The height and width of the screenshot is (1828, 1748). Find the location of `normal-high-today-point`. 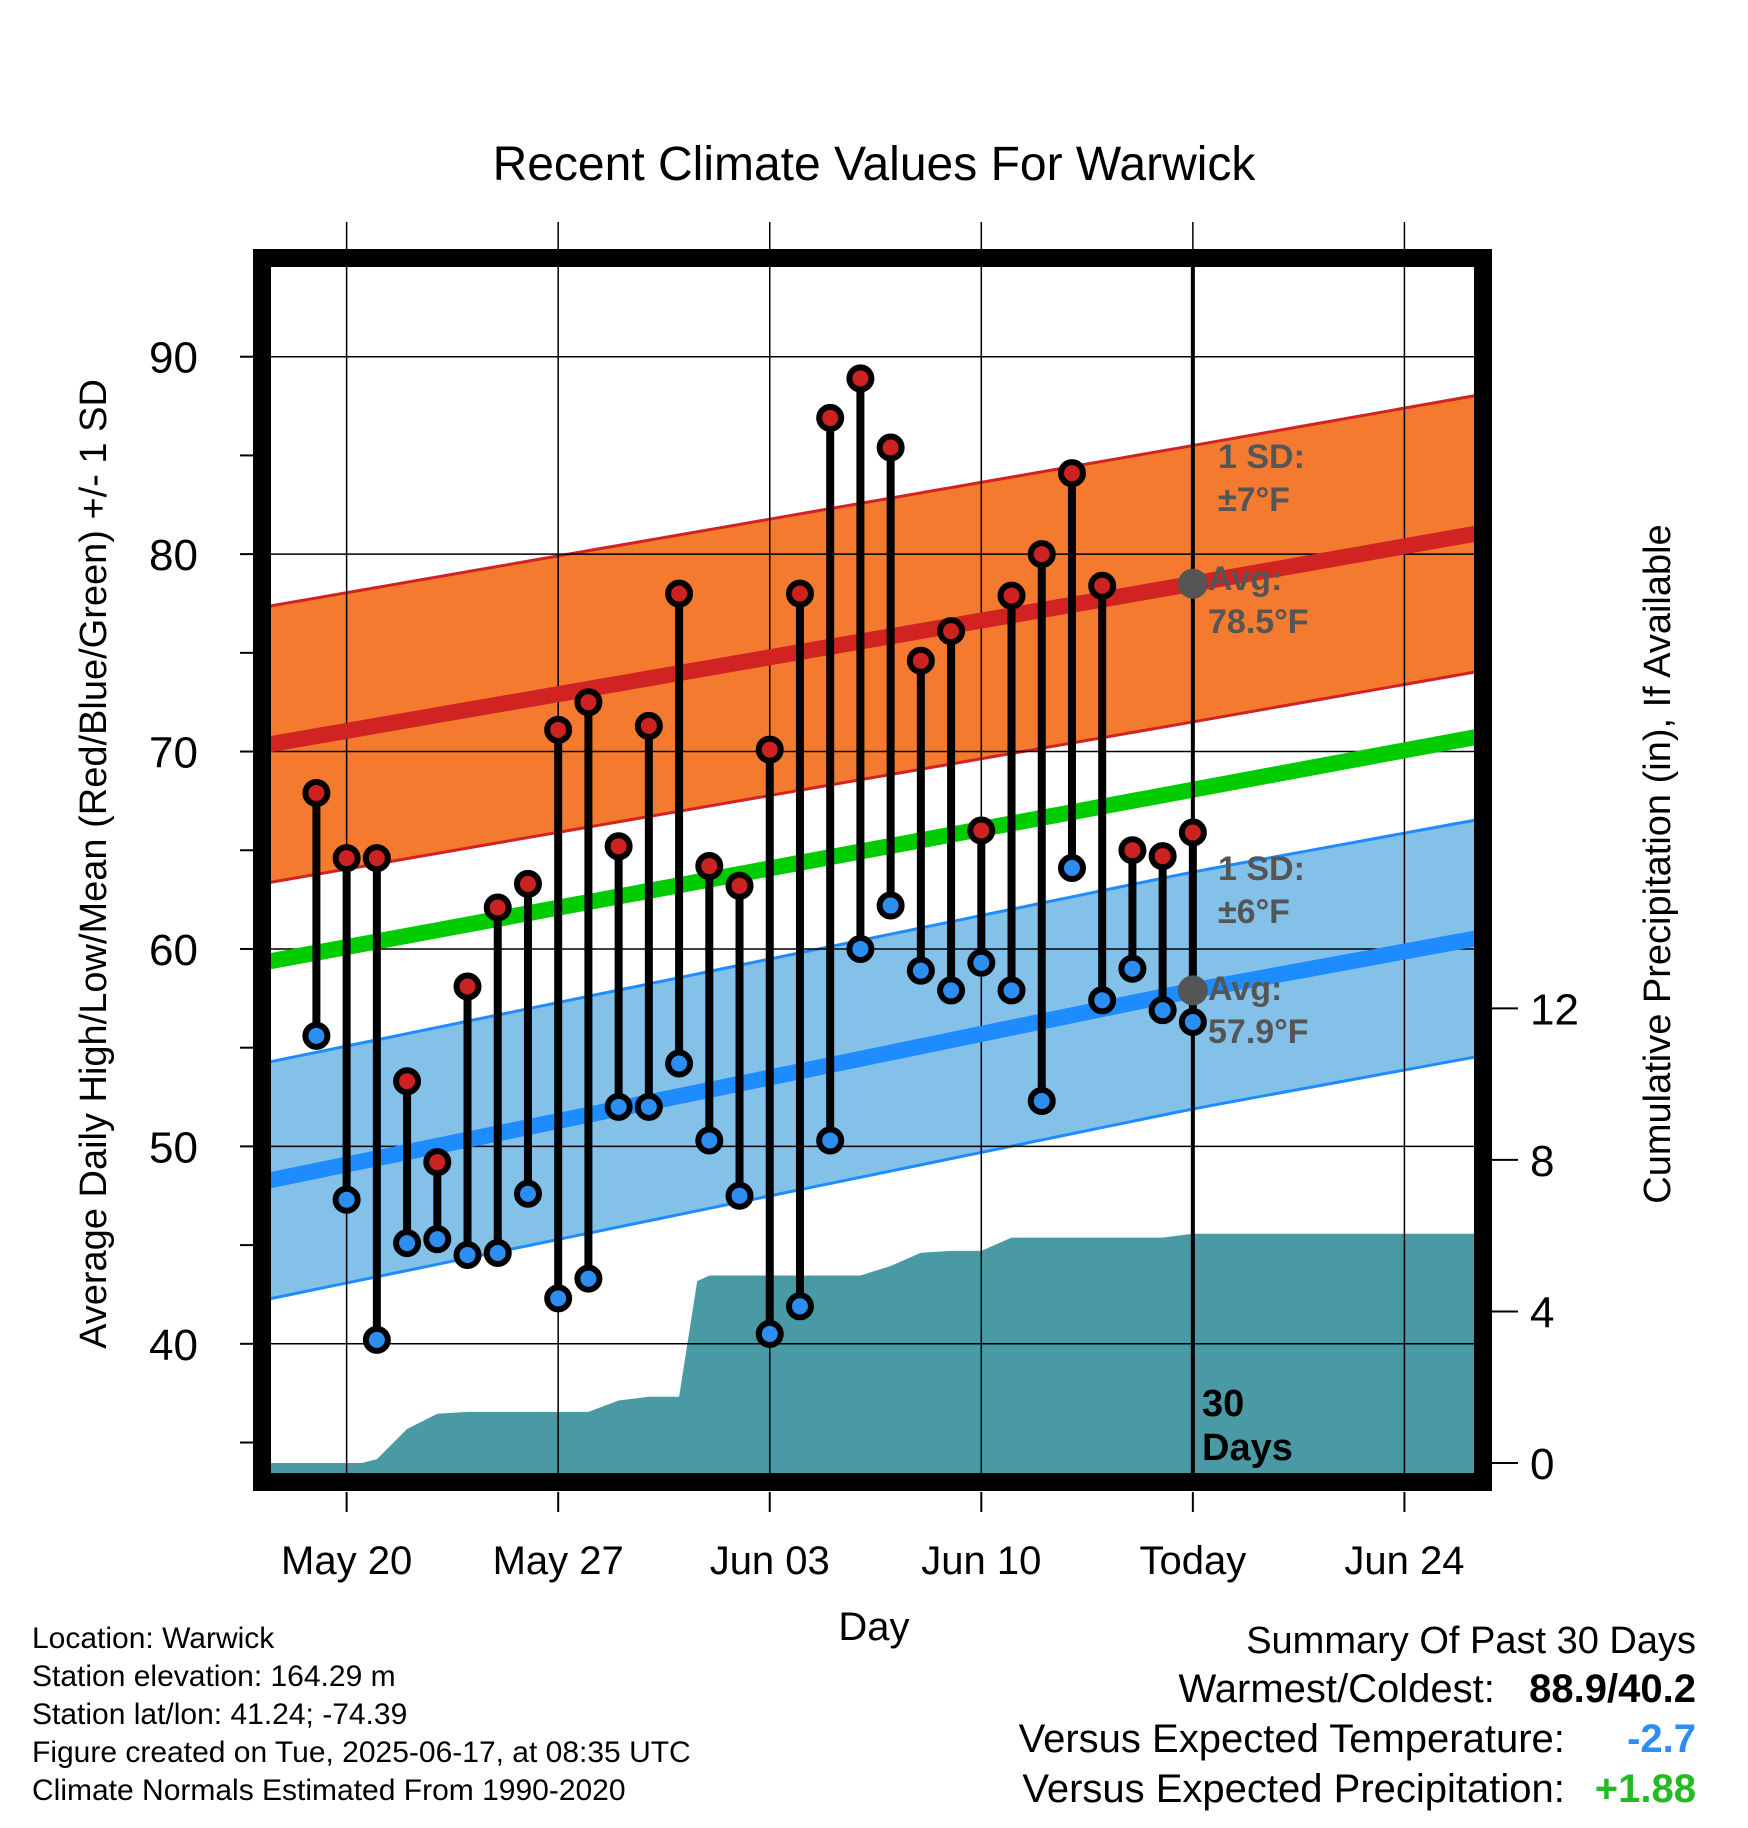

normal-high-today-point is located at coordinates (1192, 583).